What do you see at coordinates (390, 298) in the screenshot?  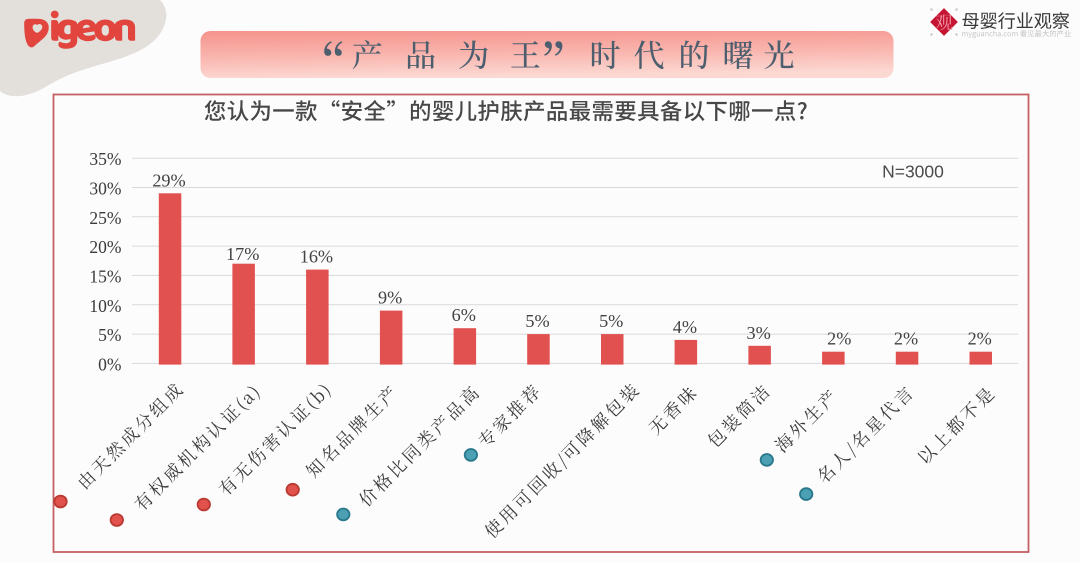 I see `svg-text: 9%` at bounding box center [390, 298].